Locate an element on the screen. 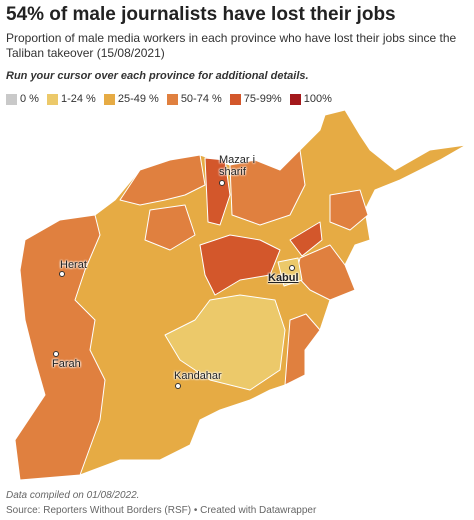 The image size is (474, 520). city-label: Farah is located at coordinates (66, 364).